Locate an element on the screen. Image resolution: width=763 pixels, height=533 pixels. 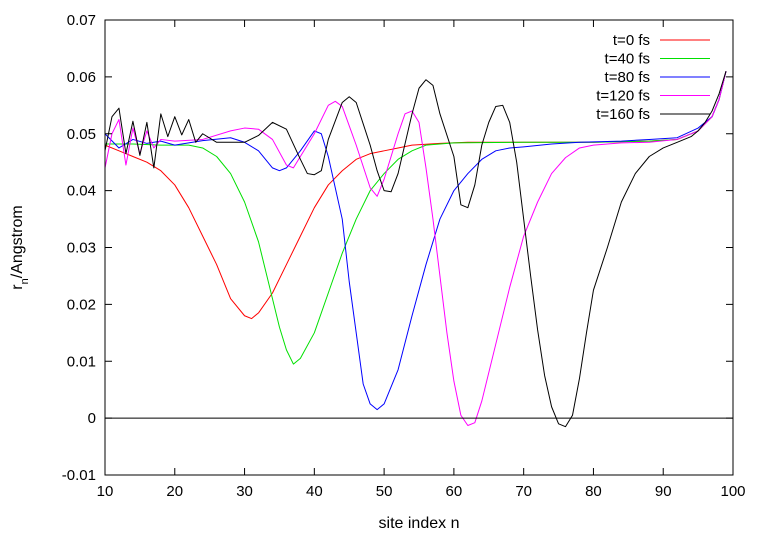
legend-label-4: t=160 fs is located at coordinates (623, 114).